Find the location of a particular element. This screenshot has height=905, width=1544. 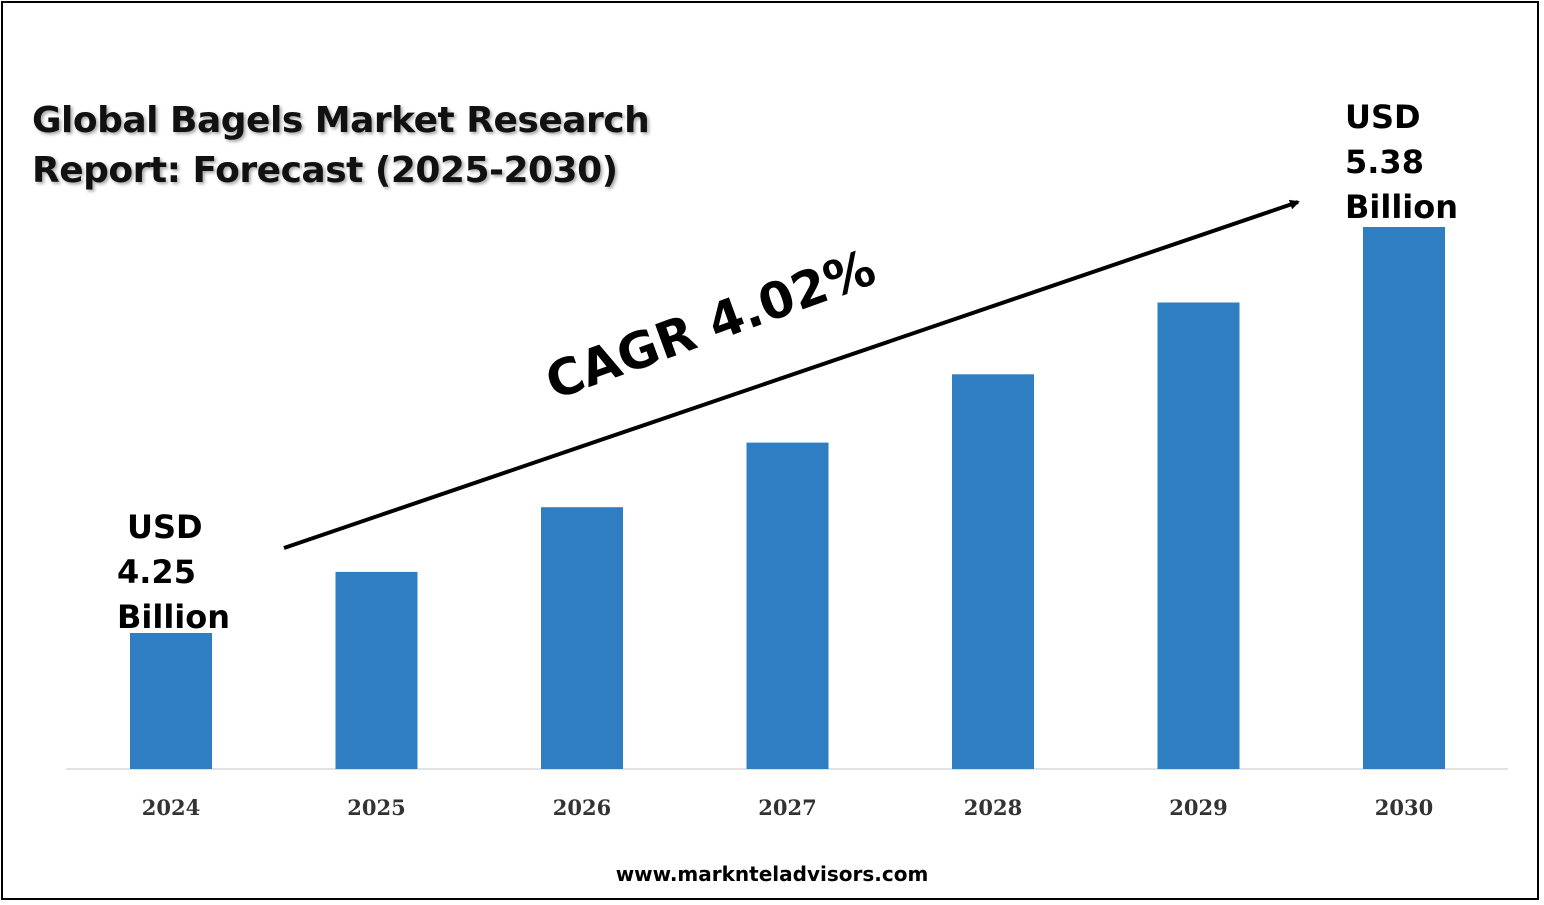

chart-title-line-1: Global Bagels Market Research is located at coordinates (341, 120).